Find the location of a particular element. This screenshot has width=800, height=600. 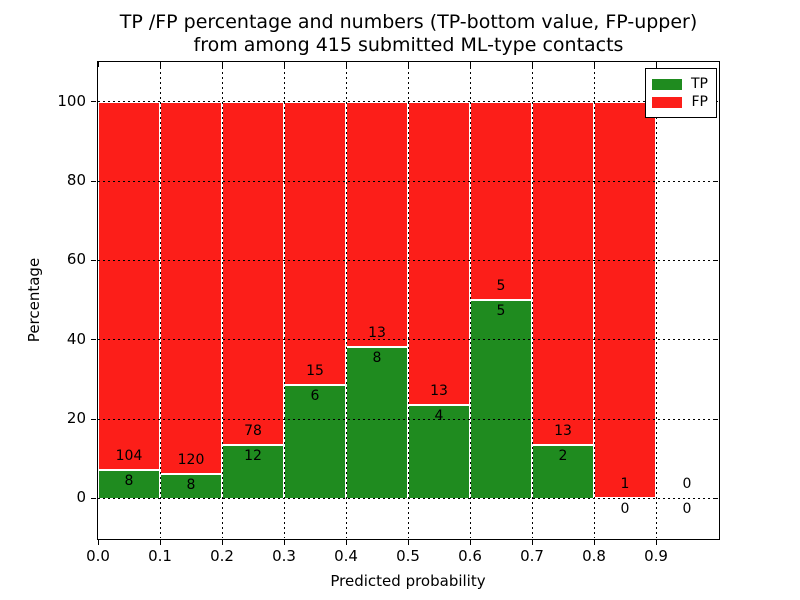

fp-count-label: 15 is located at coordinates (315, 371).